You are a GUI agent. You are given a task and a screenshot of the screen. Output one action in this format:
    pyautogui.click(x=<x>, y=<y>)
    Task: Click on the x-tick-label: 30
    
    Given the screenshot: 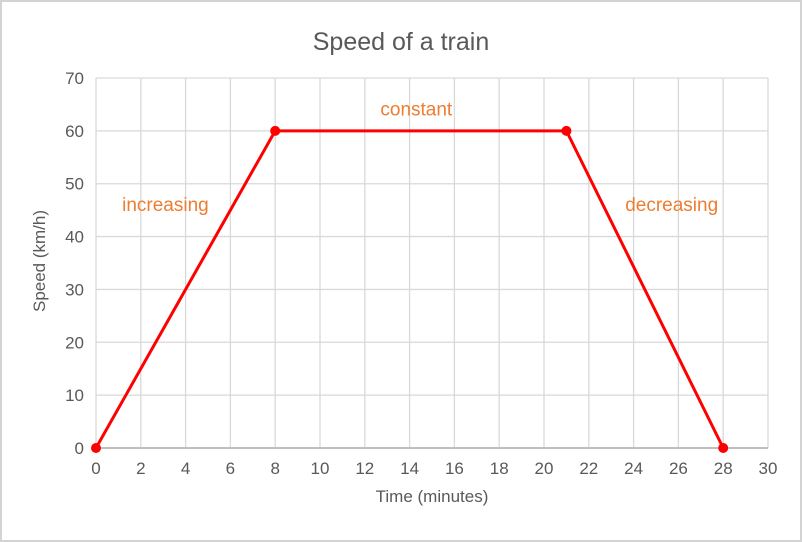 What is the action you would take?
    pyautogui.click(x=768, y=468)
    